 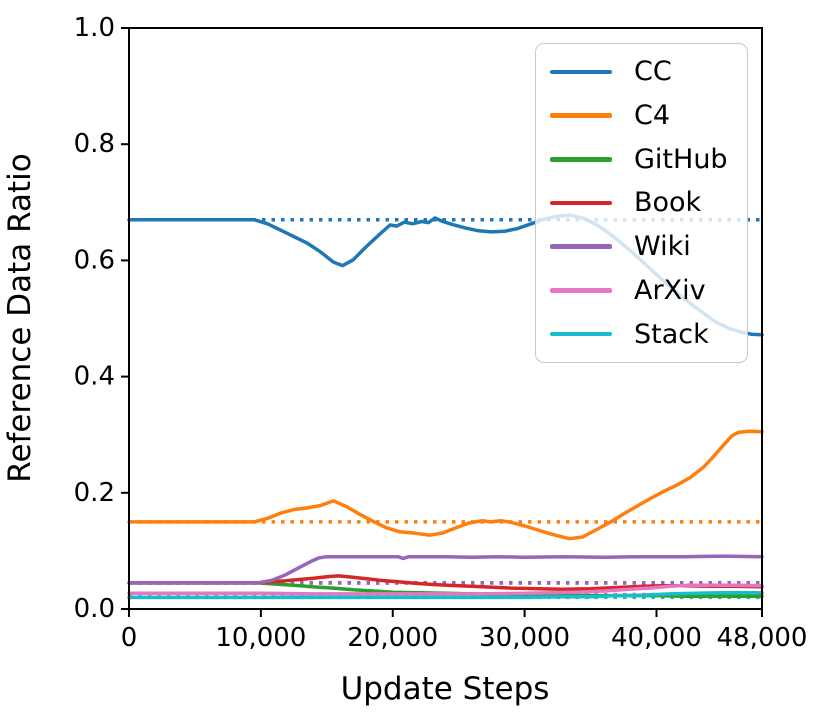 I want to click on legend-label: ArXiv, so click(x=670, y=290).